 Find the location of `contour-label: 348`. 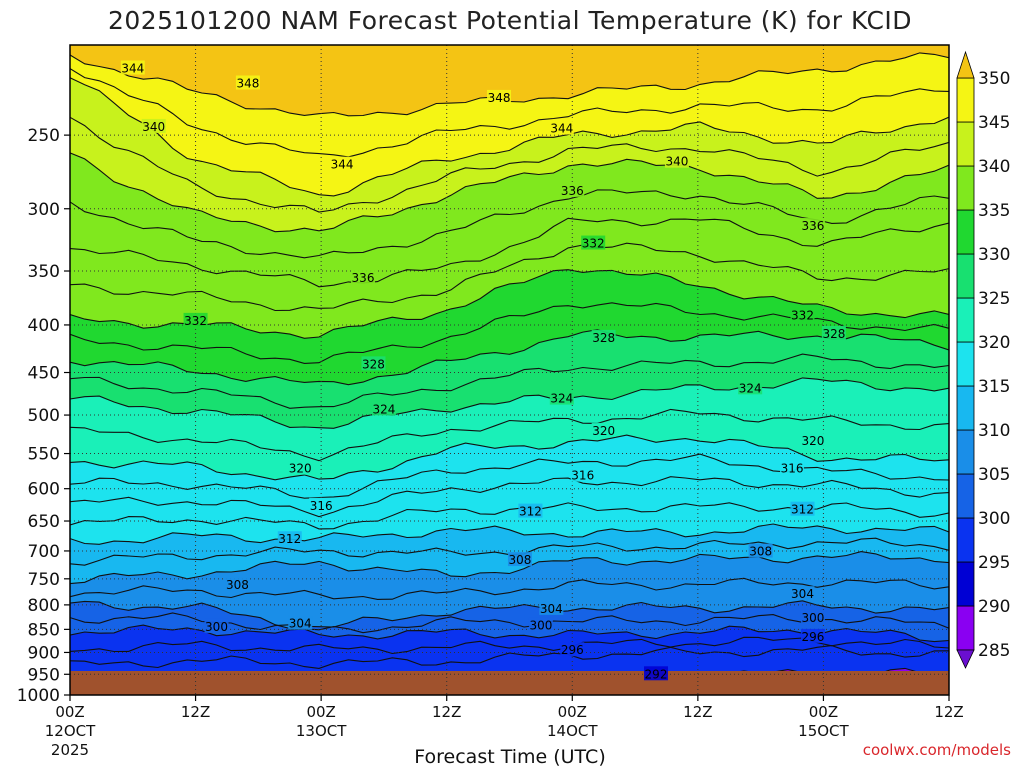

contour-label: 348 is located at coordinates (247, 83).